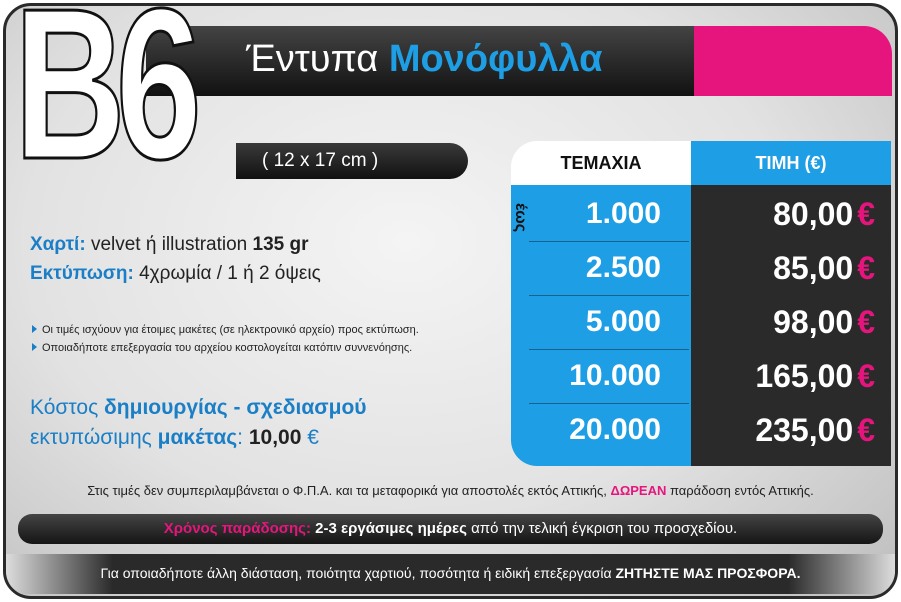 This screenshot has height=602, width=901. Describe the element at coordinates (240, 437) in the screenshot. I see `cost-colon: :` at that location.